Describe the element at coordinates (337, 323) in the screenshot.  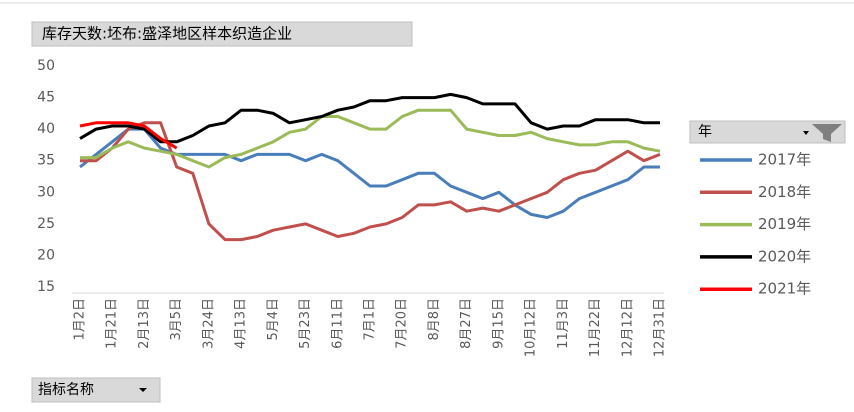
I see `x-tick-label: 6月11日` at that location.